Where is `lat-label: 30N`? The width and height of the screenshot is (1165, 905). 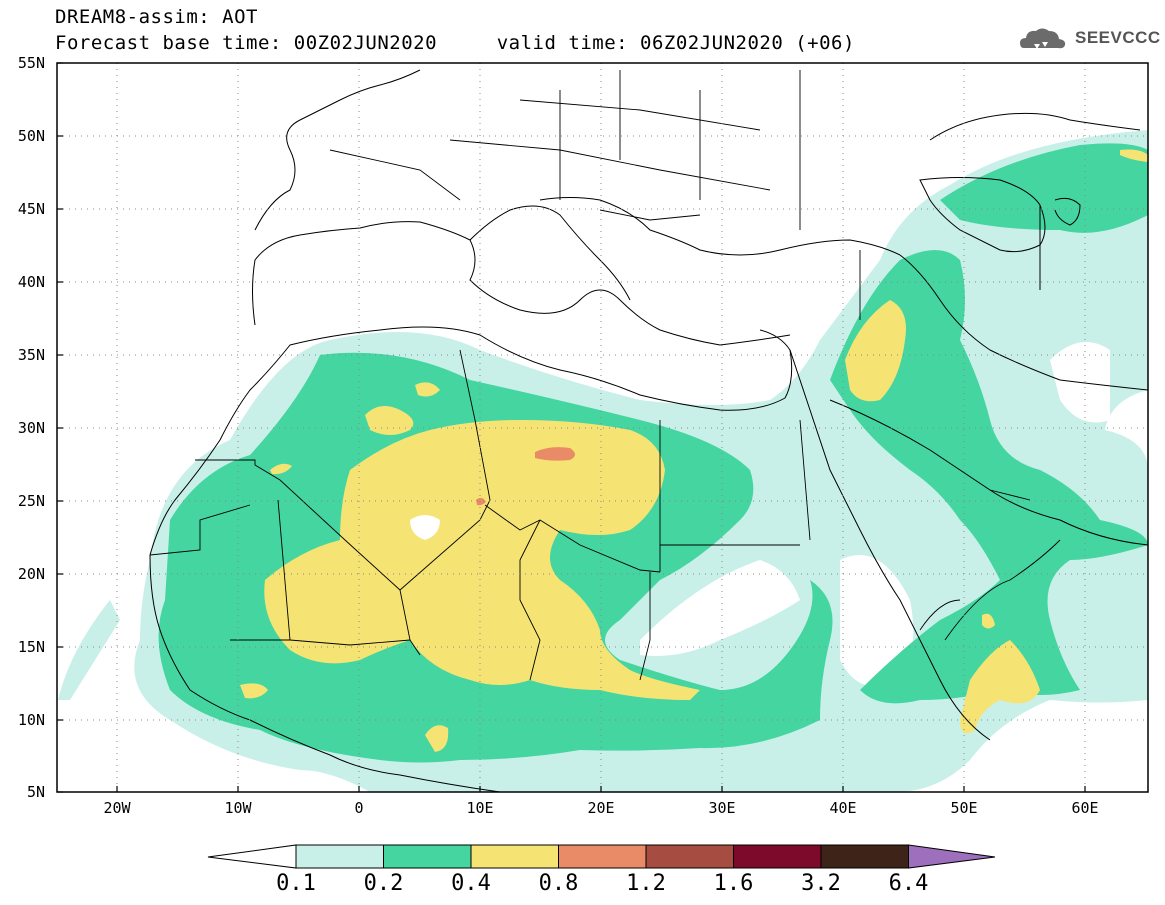
lat-label: 30N is located at coordinates (31, 428).